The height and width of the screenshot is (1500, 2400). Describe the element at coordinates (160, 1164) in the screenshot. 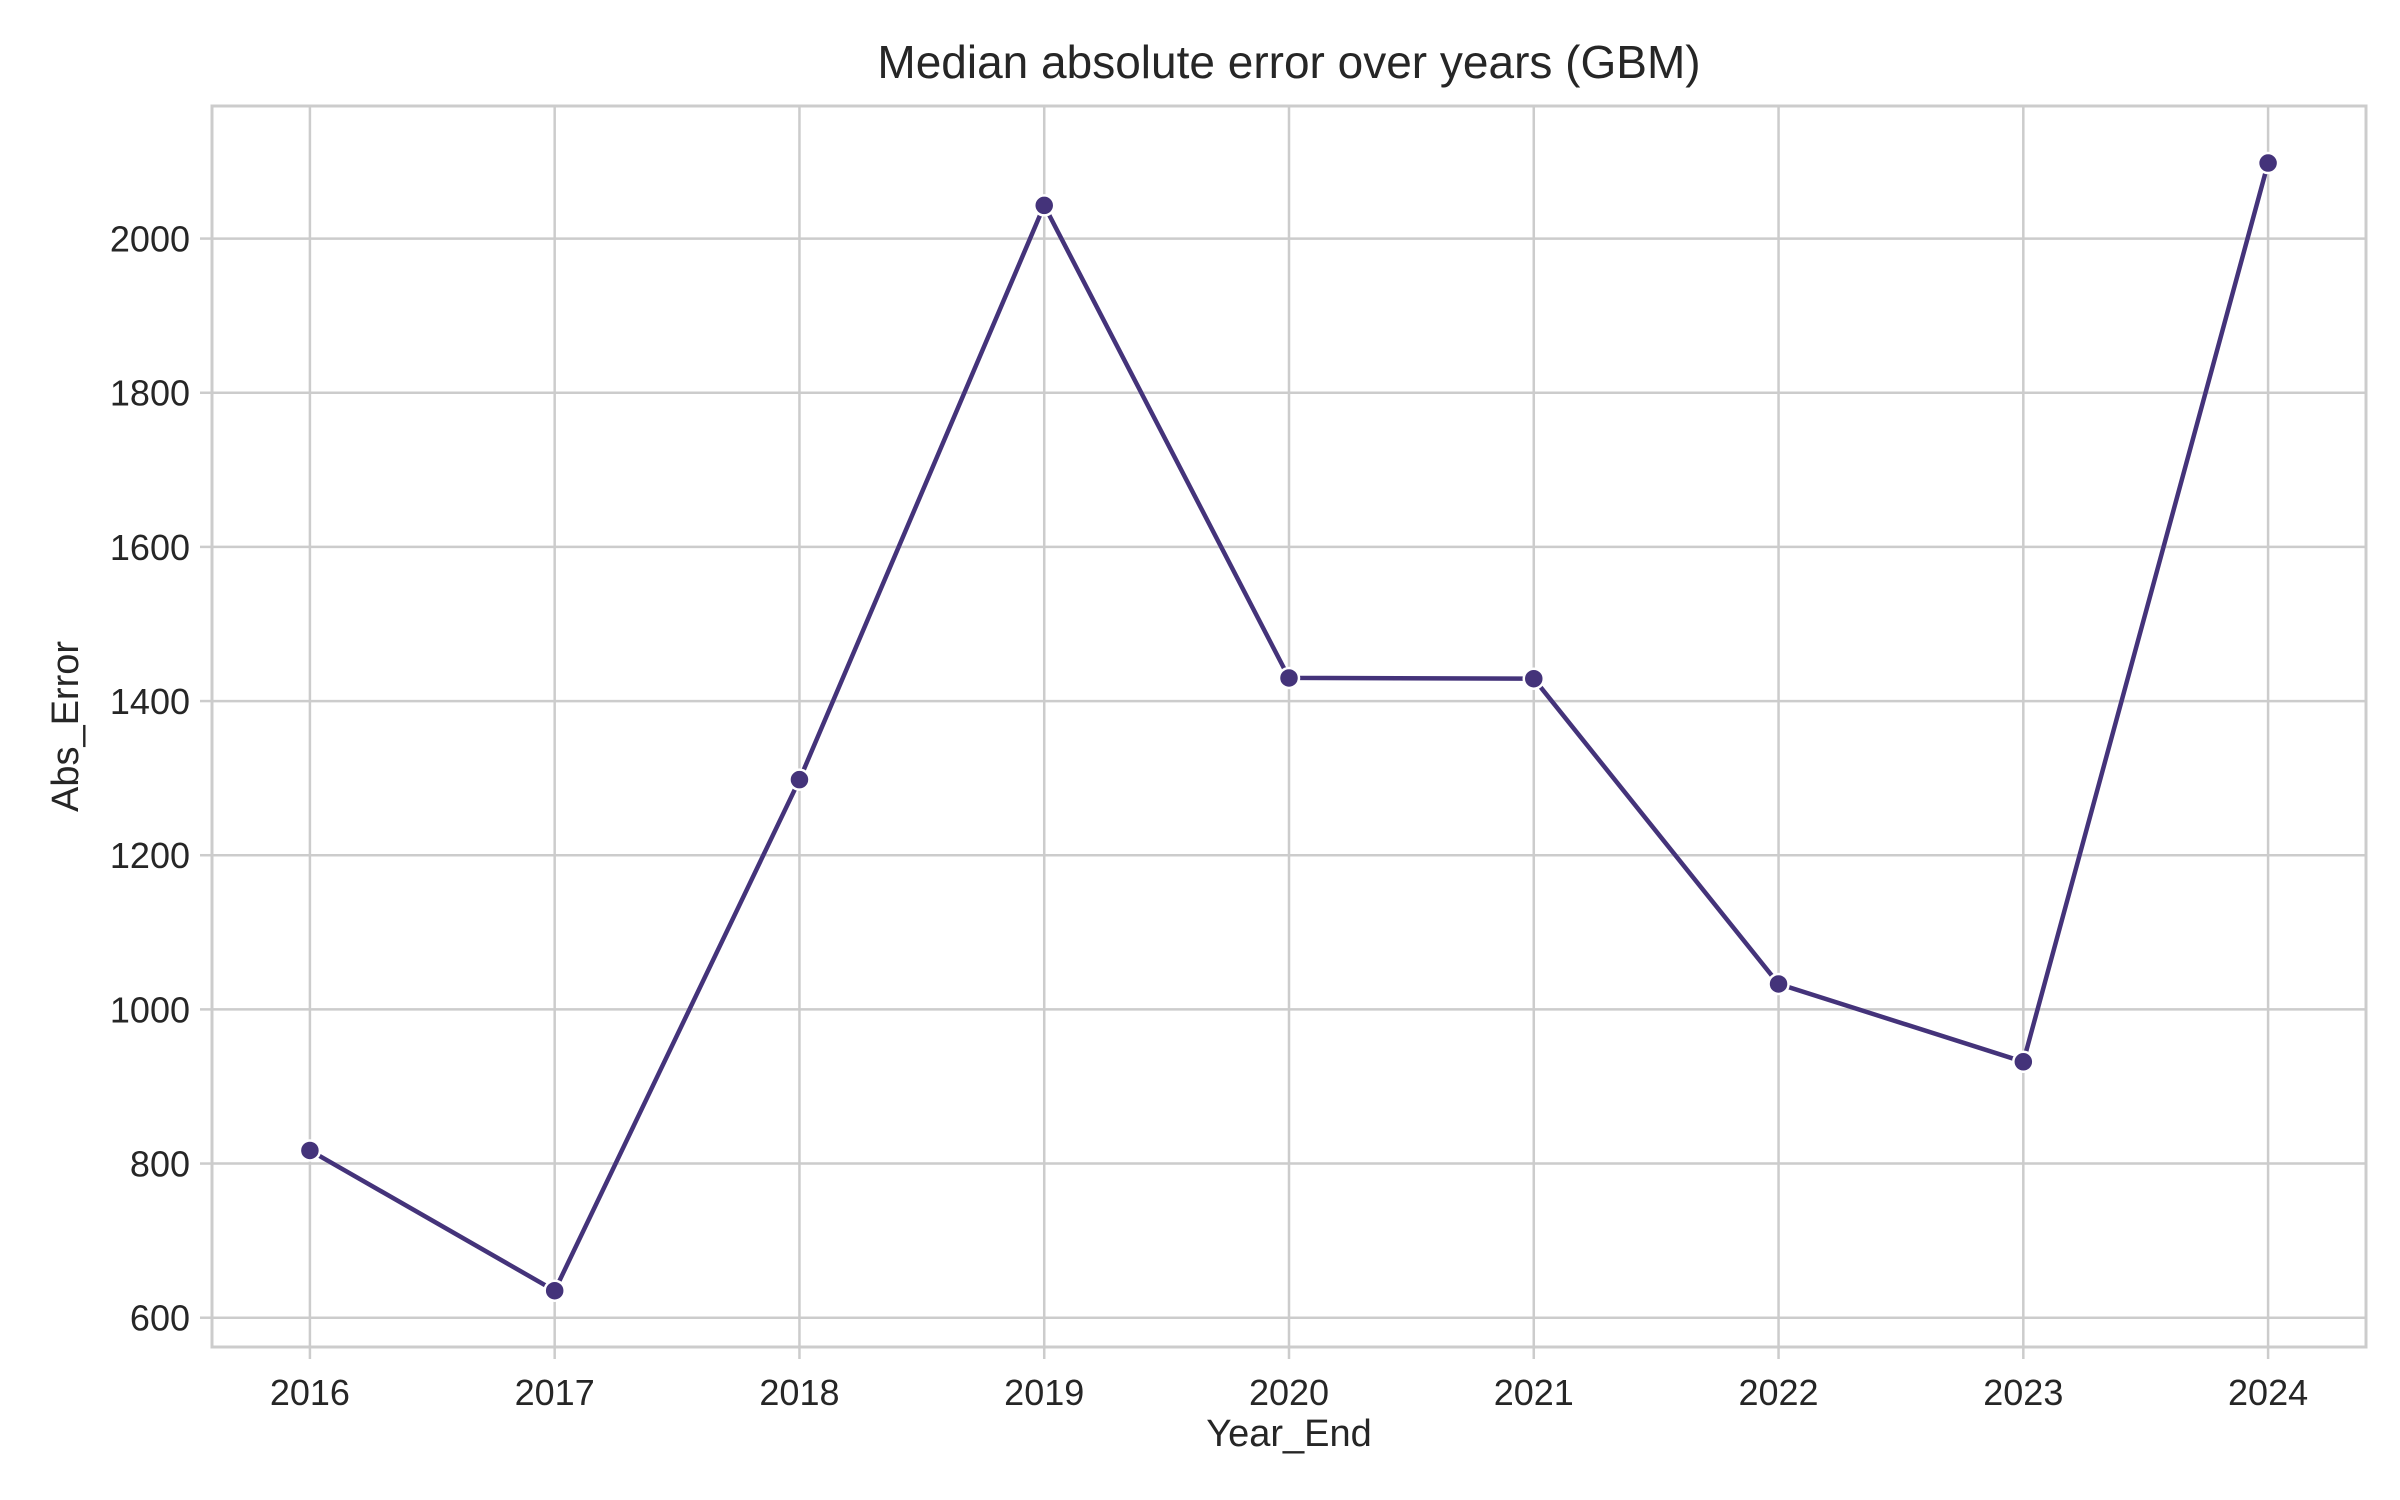

I see `y-tick-label: 800` at that location.